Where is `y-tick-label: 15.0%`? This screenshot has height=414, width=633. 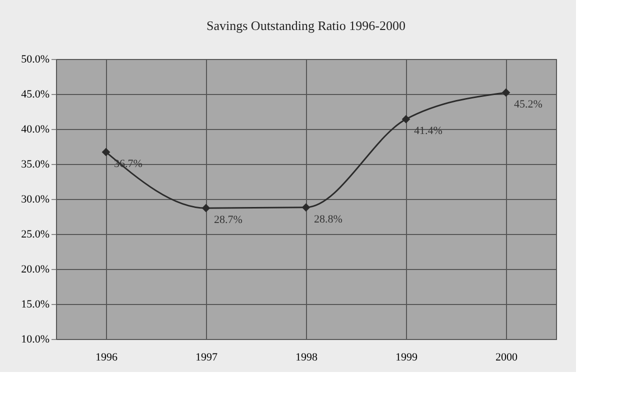 y-tick-label: 15.0% is located at coordinates (35, 304).